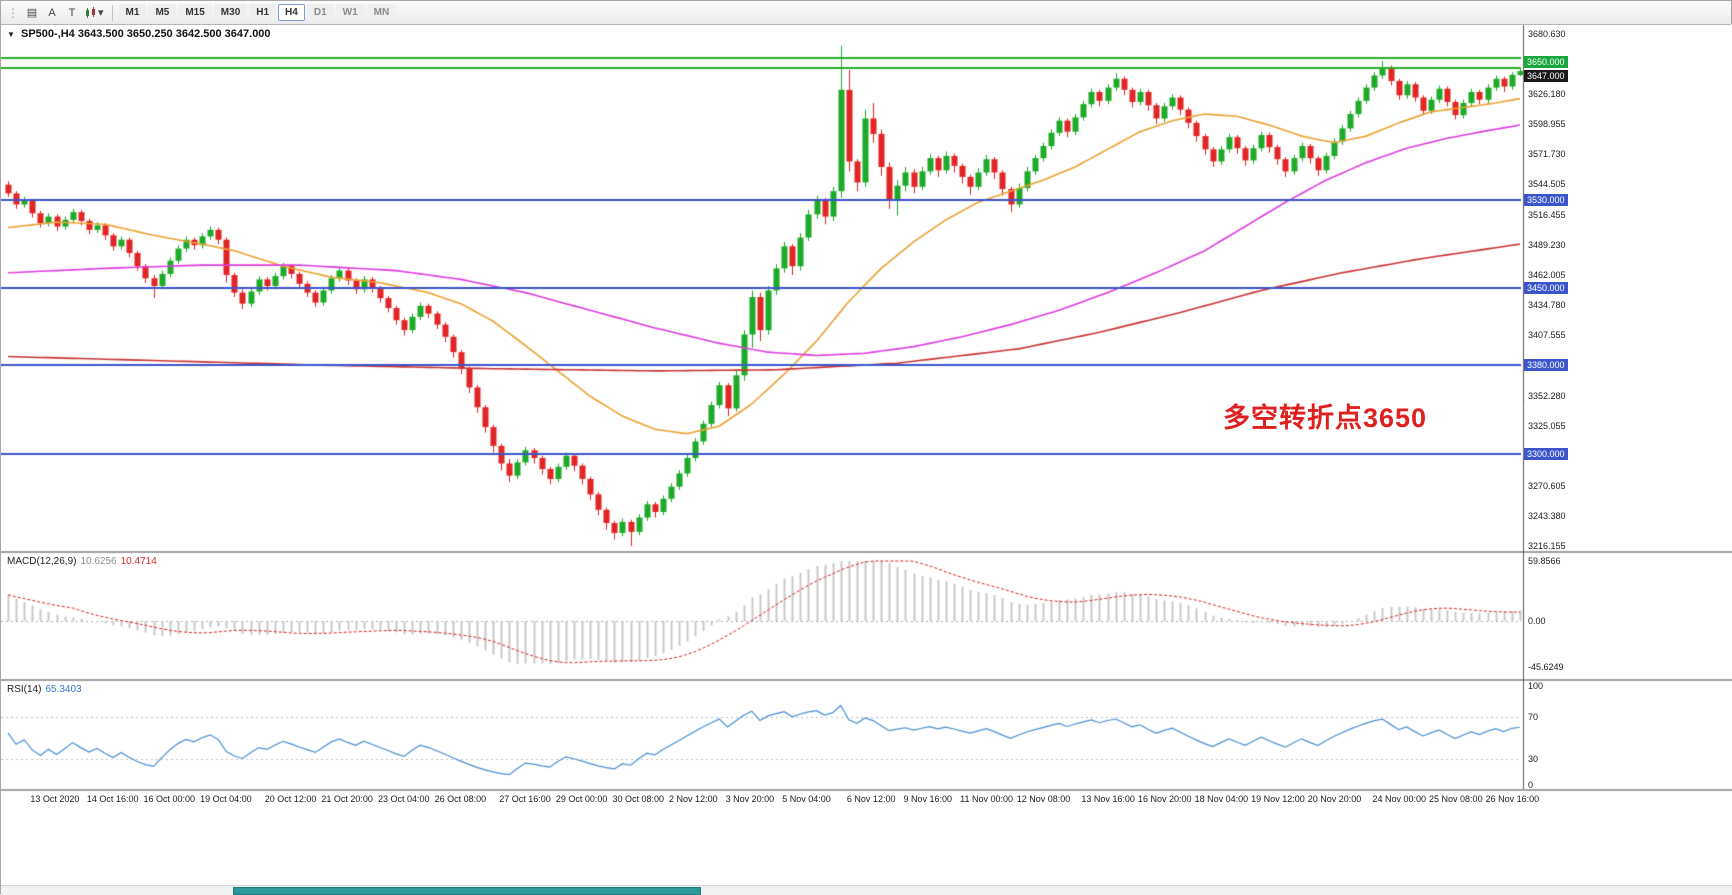 The width and height of the screenshot is (1732, 895). Describe the element at coordinates (986, 799) in the screenshot. I see `time-tick-label: 11 Nov 00:00` at that location.